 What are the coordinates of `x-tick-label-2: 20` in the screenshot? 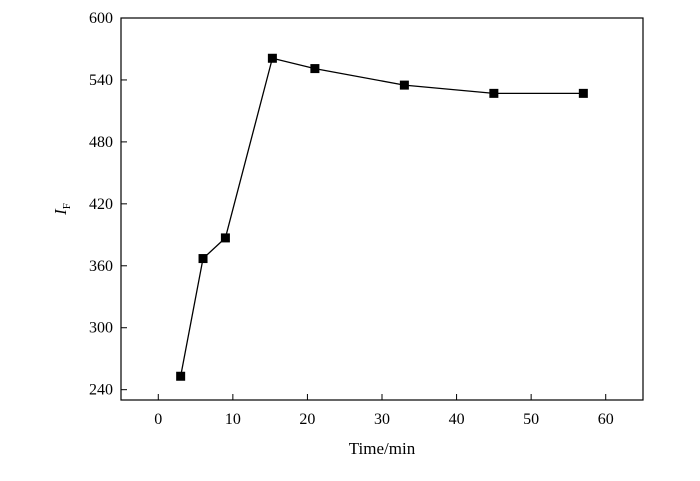 It's located at (307, 419).